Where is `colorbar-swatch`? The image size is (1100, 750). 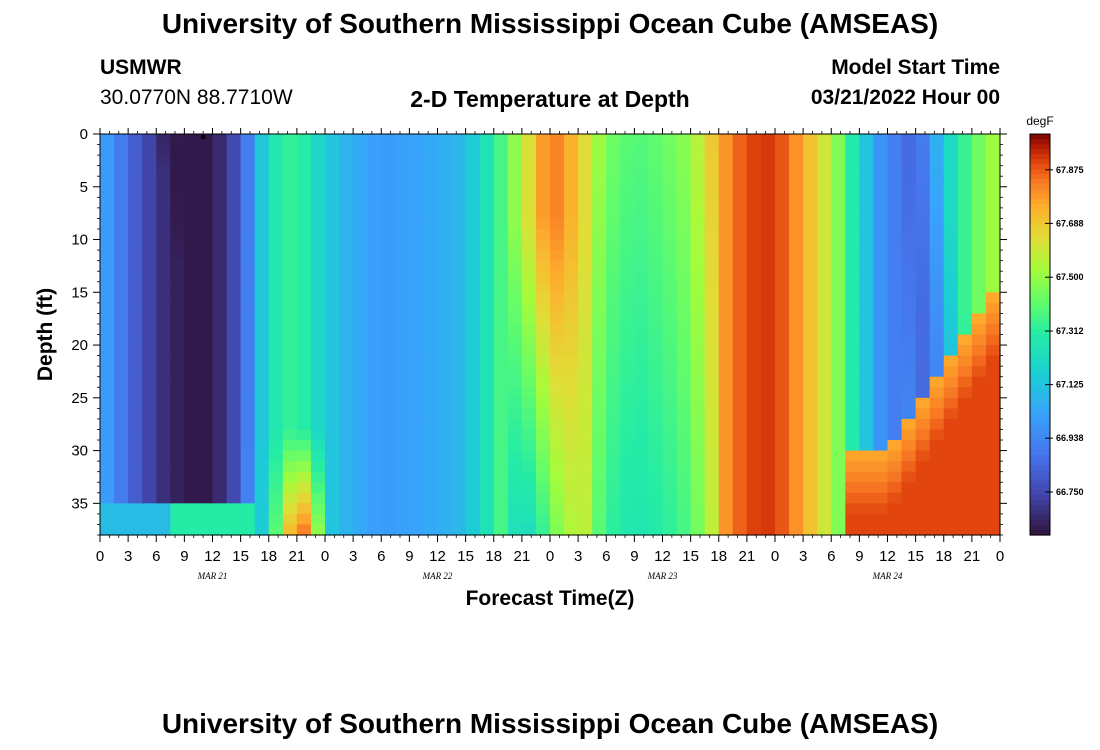
colorbar-swatch is located at coordinates (1040, 372).